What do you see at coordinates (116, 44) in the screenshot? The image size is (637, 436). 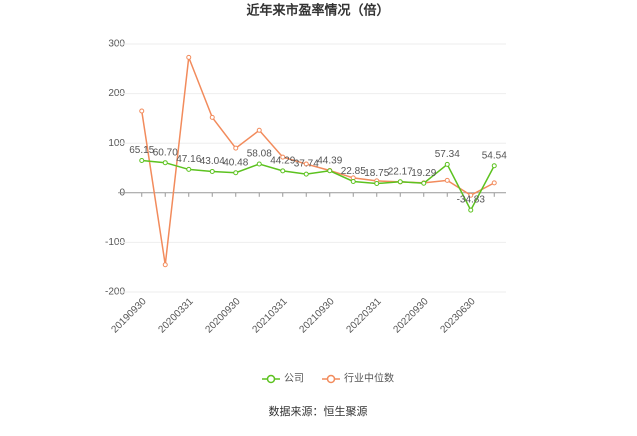 I see `y-tick-label: 300` at bounding box center [116, 44].